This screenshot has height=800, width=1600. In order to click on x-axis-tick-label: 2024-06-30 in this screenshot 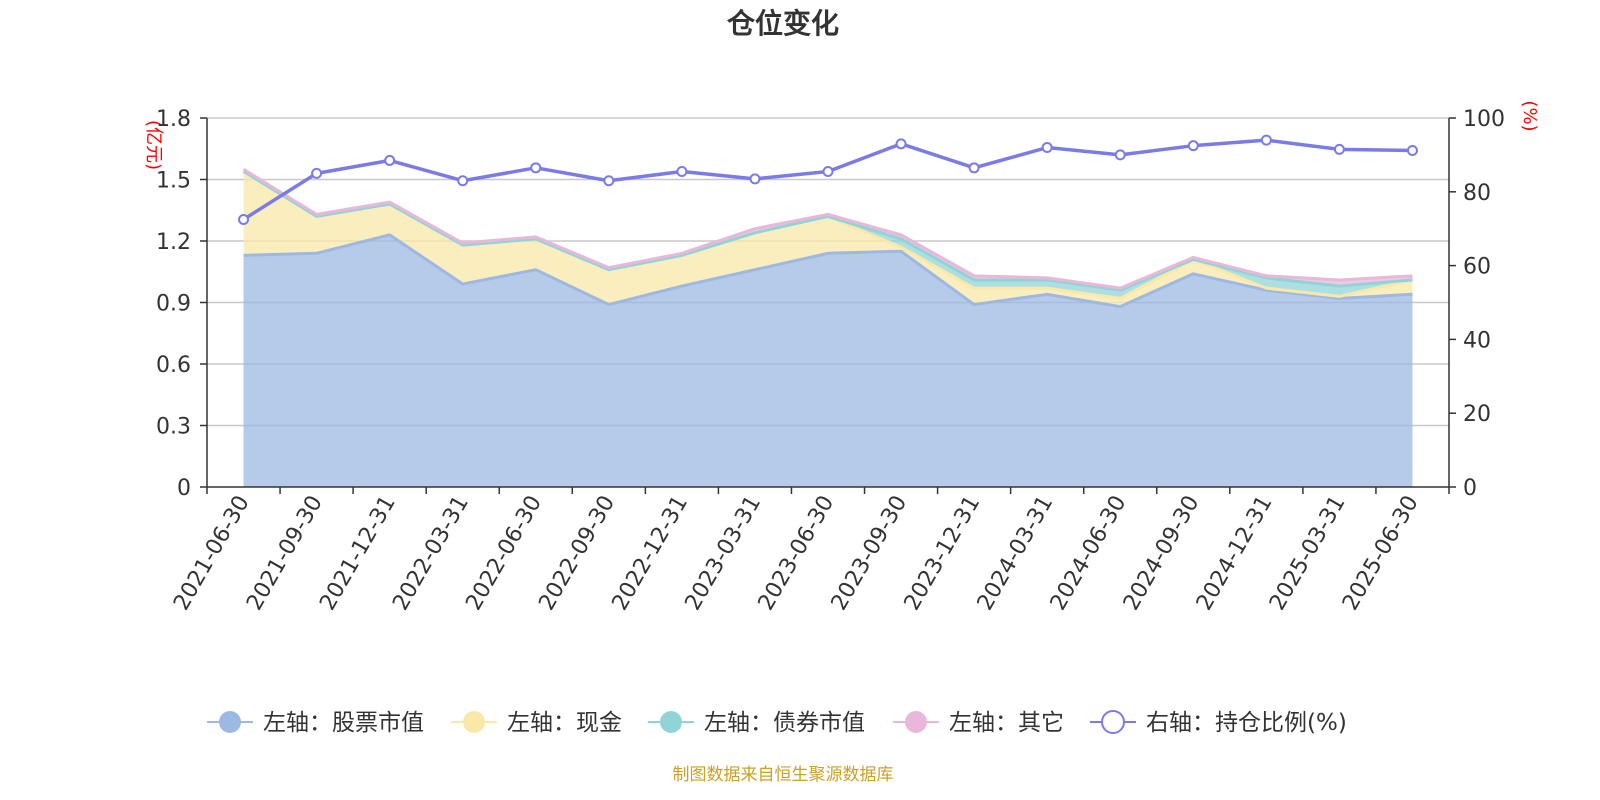, I will do `click(1089, 553)`.